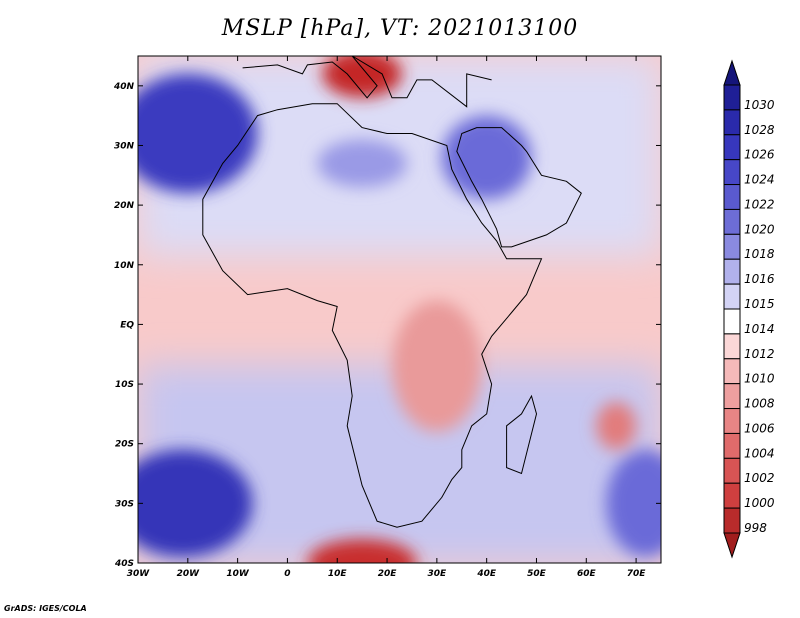 The height and width of the screenshot is (618, 800). I want to click on colorbar-label: 1016, so click(759, 279).